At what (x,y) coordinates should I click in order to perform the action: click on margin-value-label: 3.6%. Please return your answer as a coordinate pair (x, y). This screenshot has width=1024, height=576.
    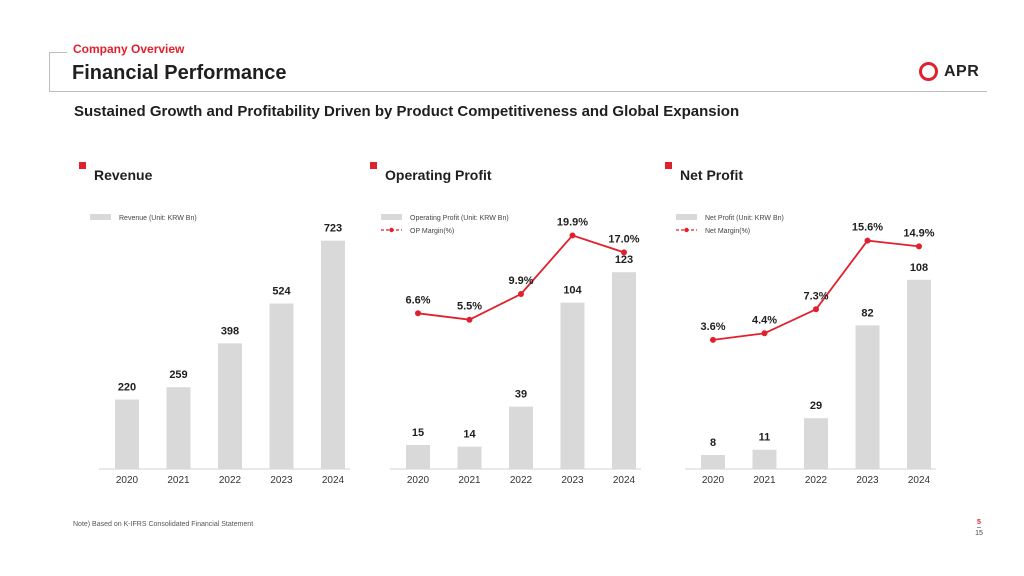
    Looking at the image, I should click on (712, 327).